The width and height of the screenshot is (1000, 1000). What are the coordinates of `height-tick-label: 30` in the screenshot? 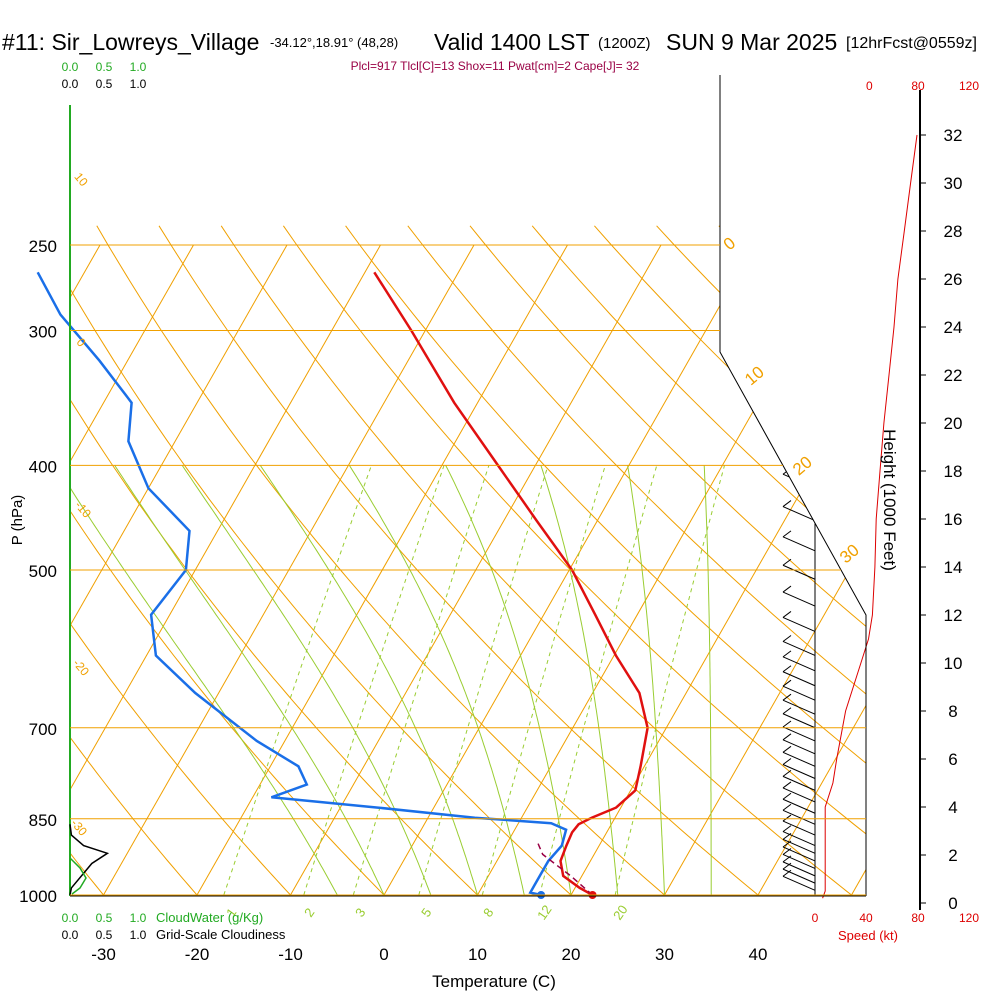 It's located at (953, 183).